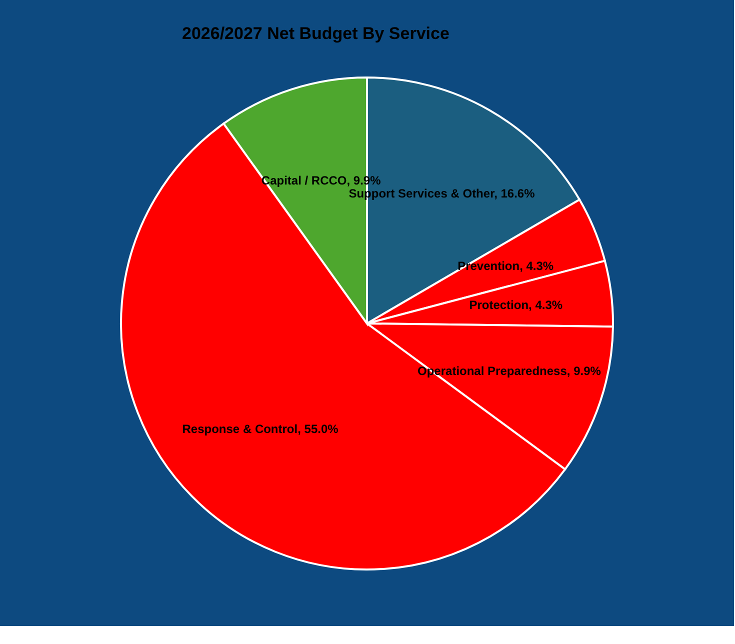 This screenshot has height=644, width=735. Describe the element at coordinates (316, 33) in the screenshot. I see `chart-title: 2026/2027 Net Budget By Service` at that location.